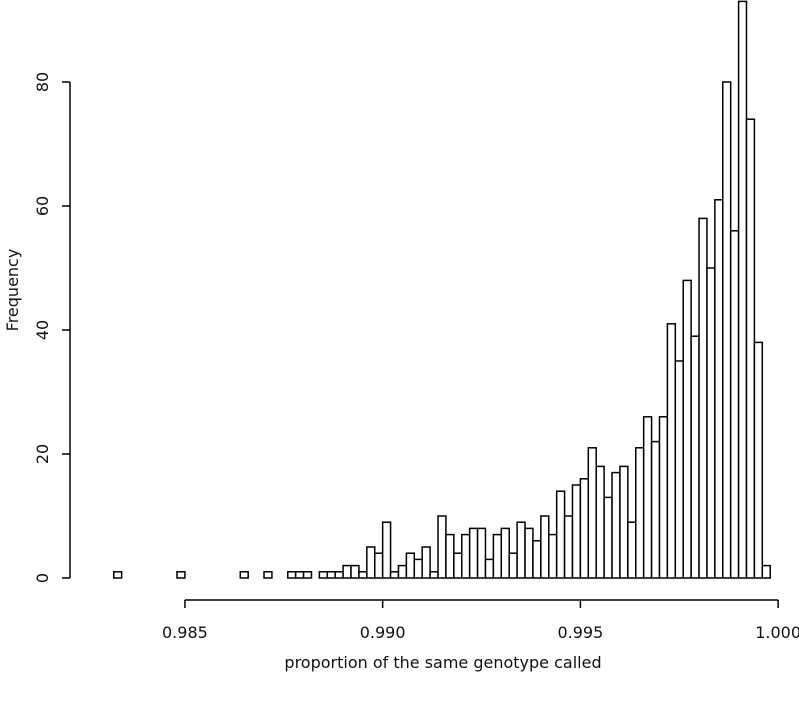  I want to click on y-tick-label: 60, so click(42, 206).